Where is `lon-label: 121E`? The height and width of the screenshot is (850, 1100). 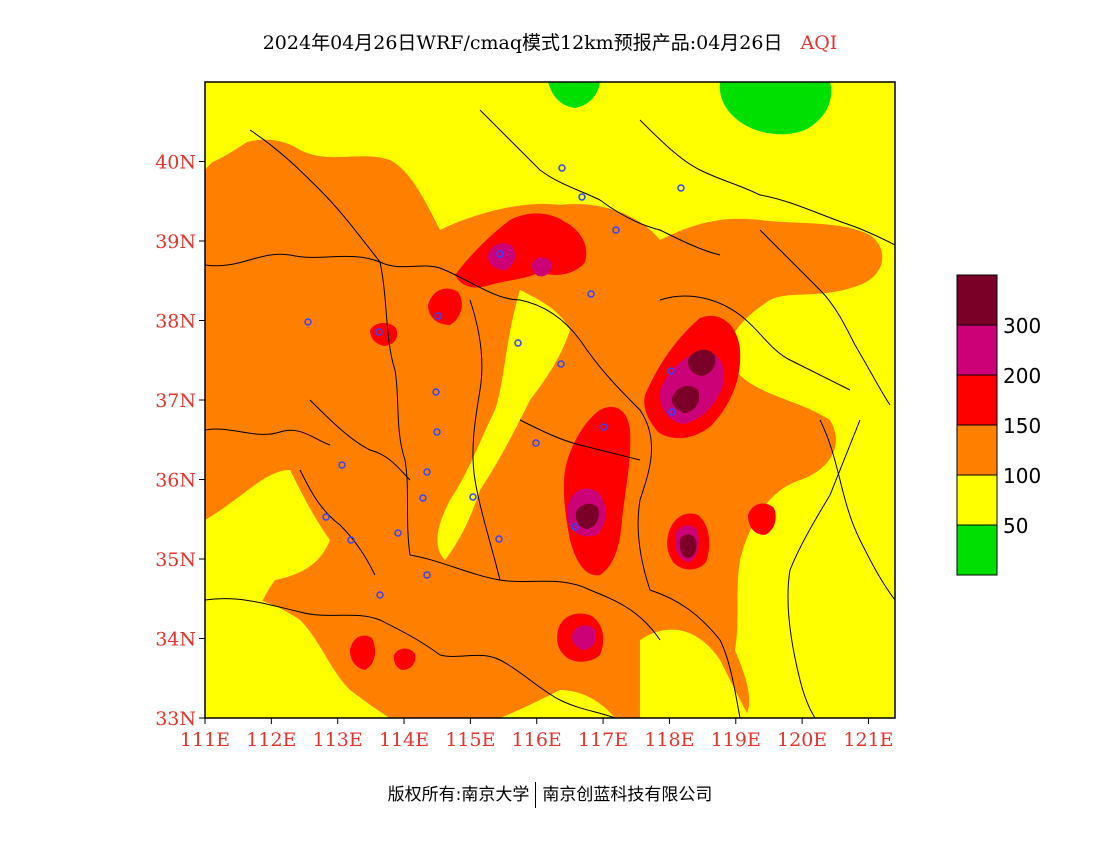
lon-label: 121E is located at coordinates (868, 740).